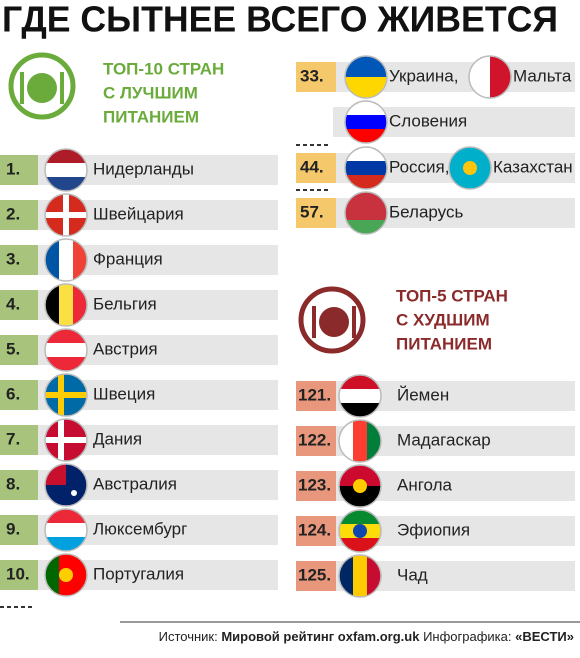 Image resolution: width=580 pixels, height=658 pixels. I want to click on country: Нидерланды, so click(143, 168).